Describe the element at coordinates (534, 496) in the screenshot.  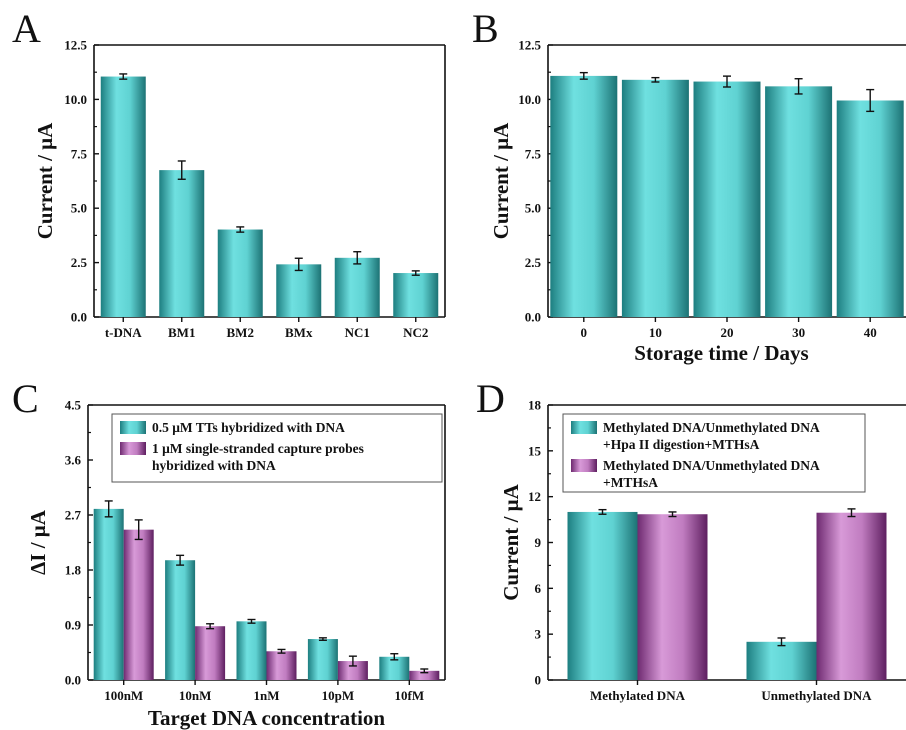
I see `y-tick-label: 12` at that location.